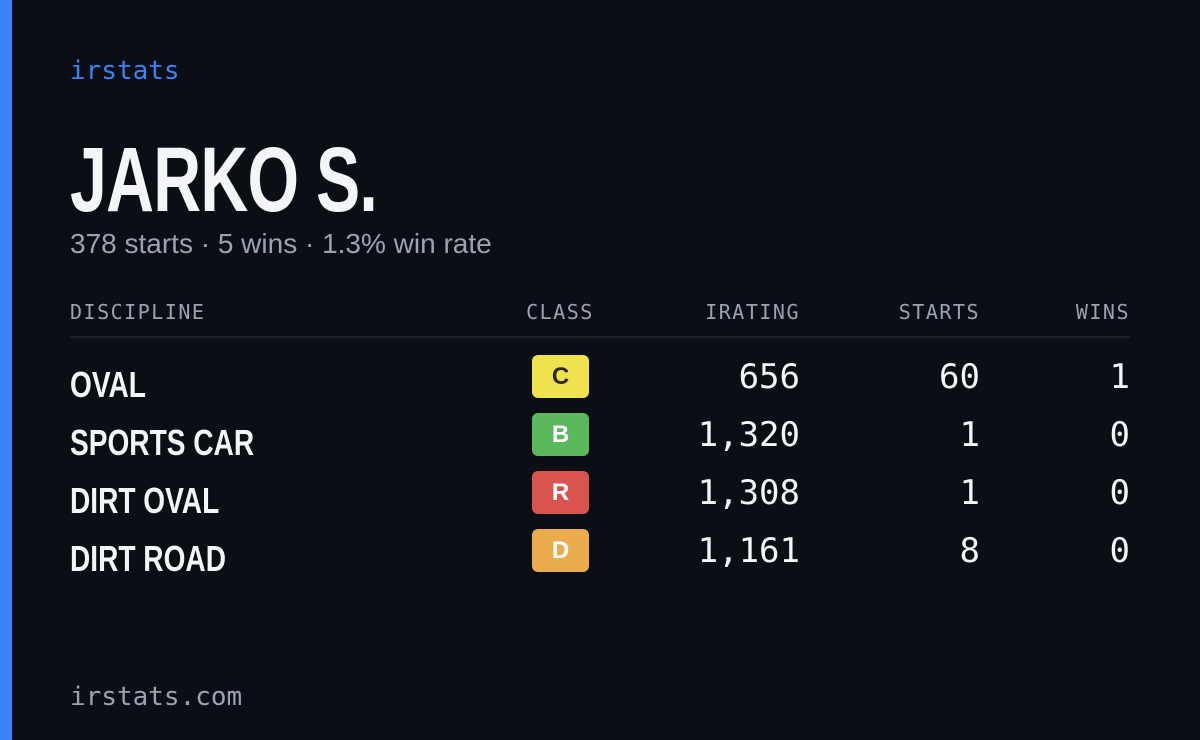  What do you see at coordinates (959, 377) in the screenshot?
I see `stat-value: 60` at bounding box center [959, 377].